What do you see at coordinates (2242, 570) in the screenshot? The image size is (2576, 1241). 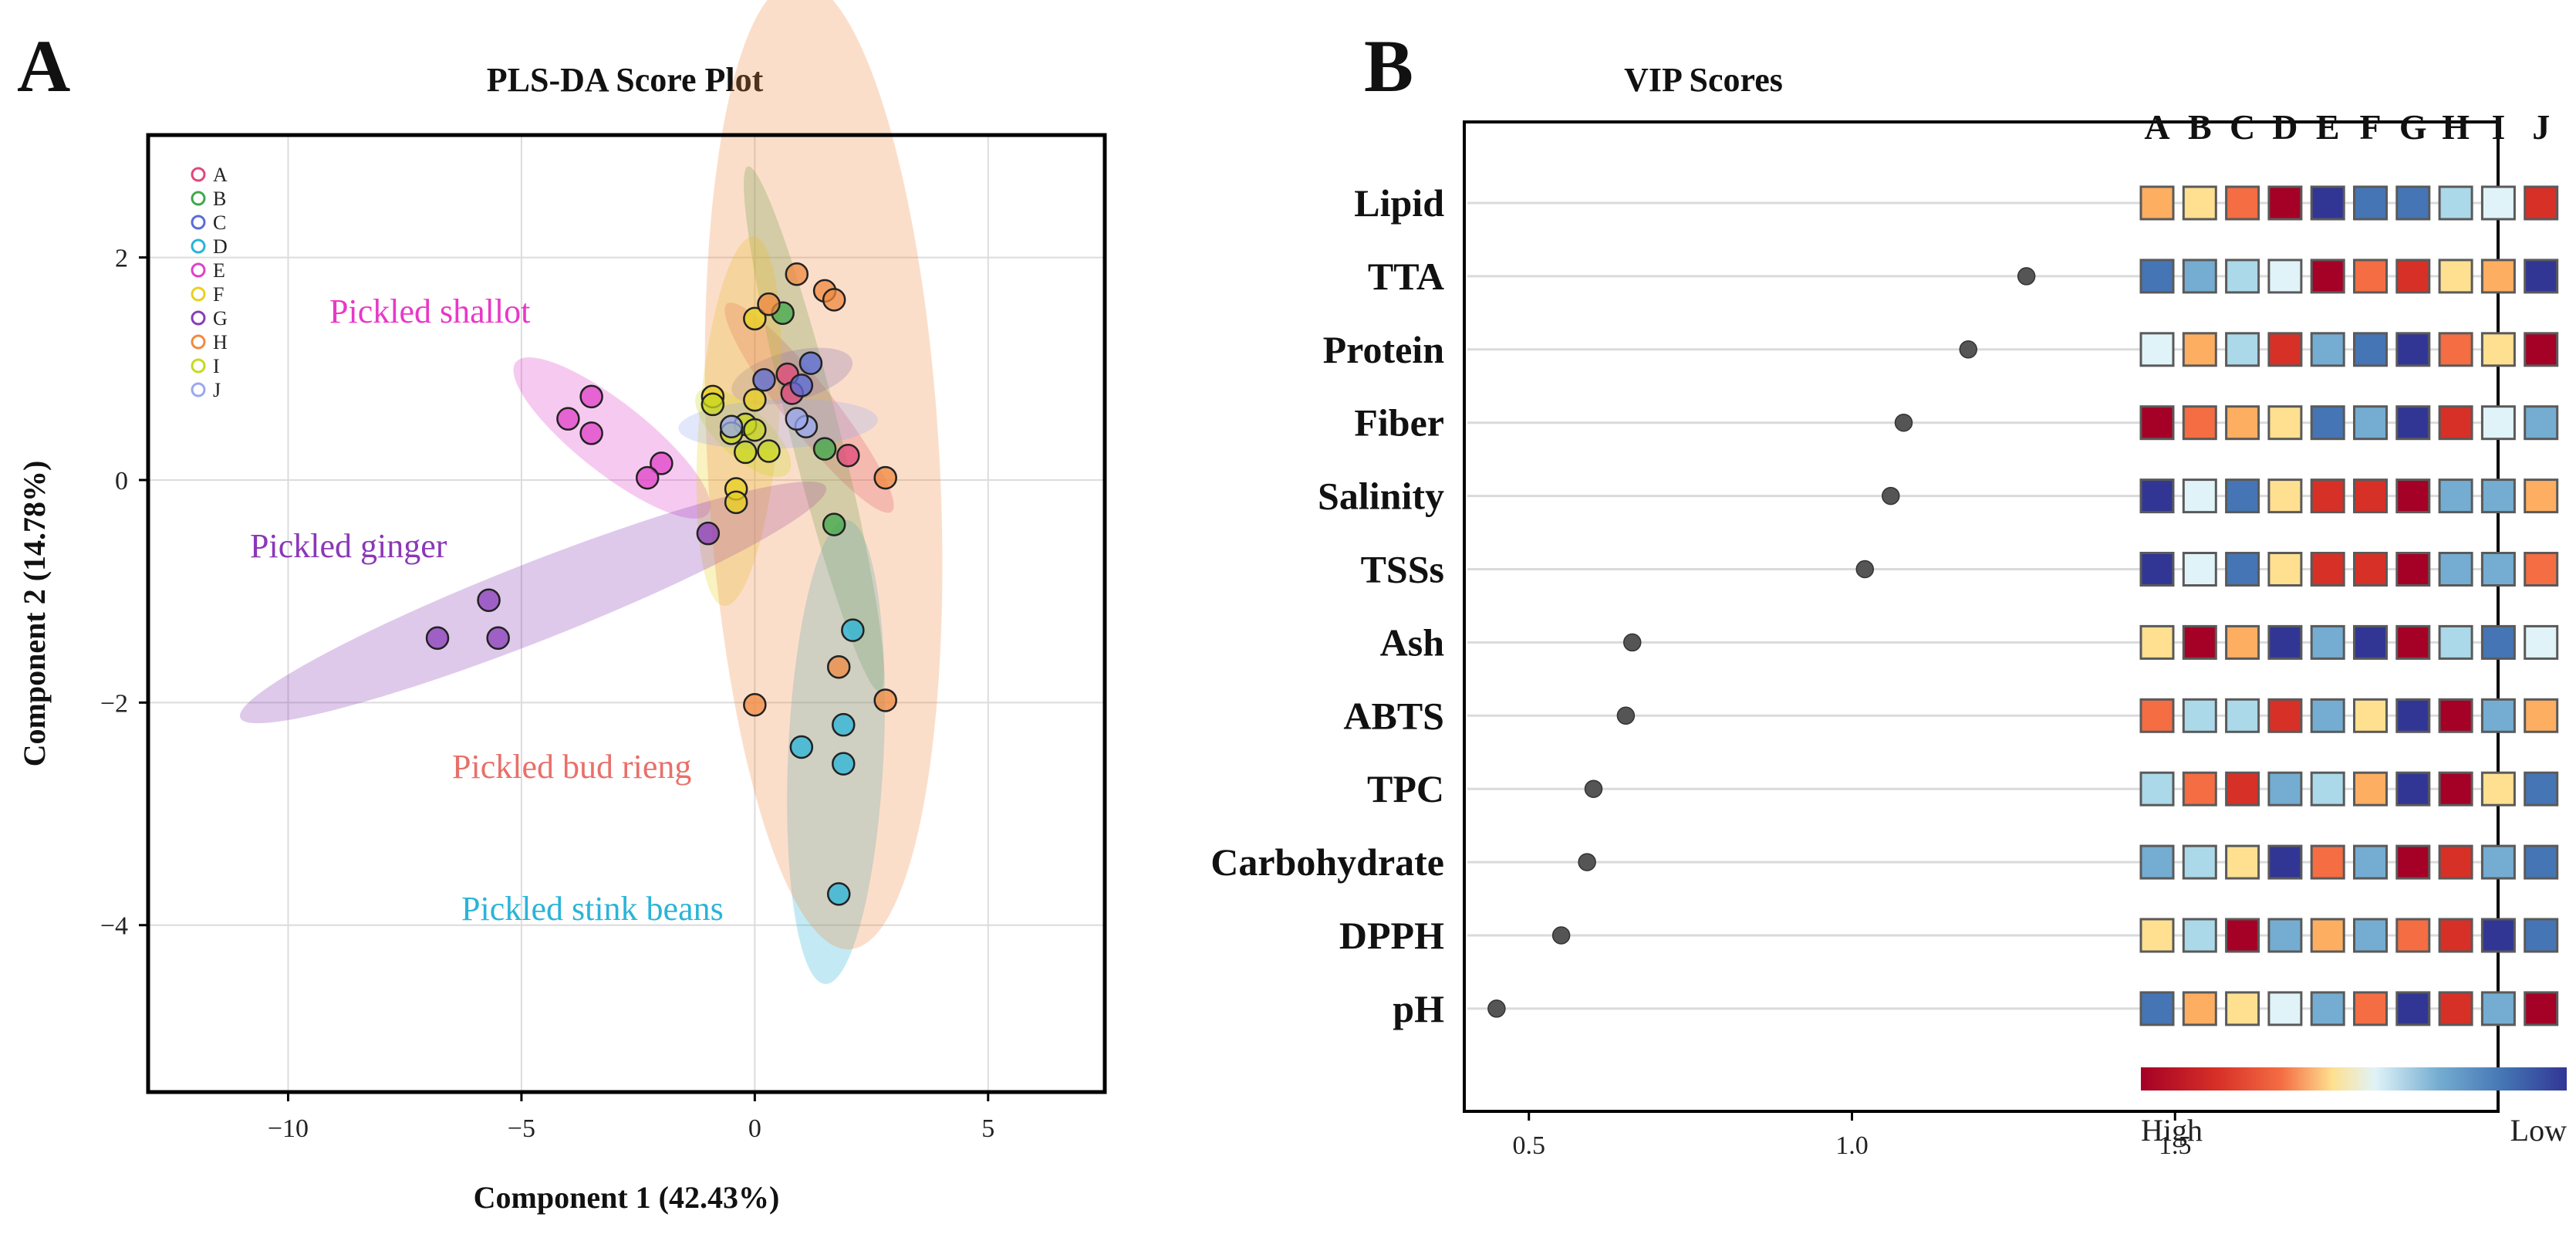 I see `heatmap-cell-tsss-c` at bounding box center [2242, 570].